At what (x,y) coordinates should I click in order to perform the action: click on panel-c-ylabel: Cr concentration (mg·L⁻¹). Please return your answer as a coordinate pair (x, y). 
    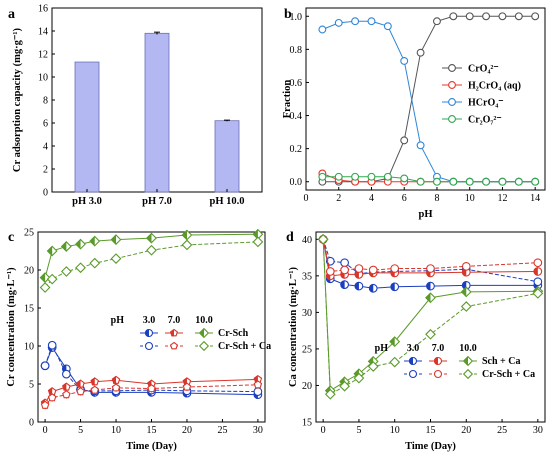
    Looking at the image, I should click on (11, 327).